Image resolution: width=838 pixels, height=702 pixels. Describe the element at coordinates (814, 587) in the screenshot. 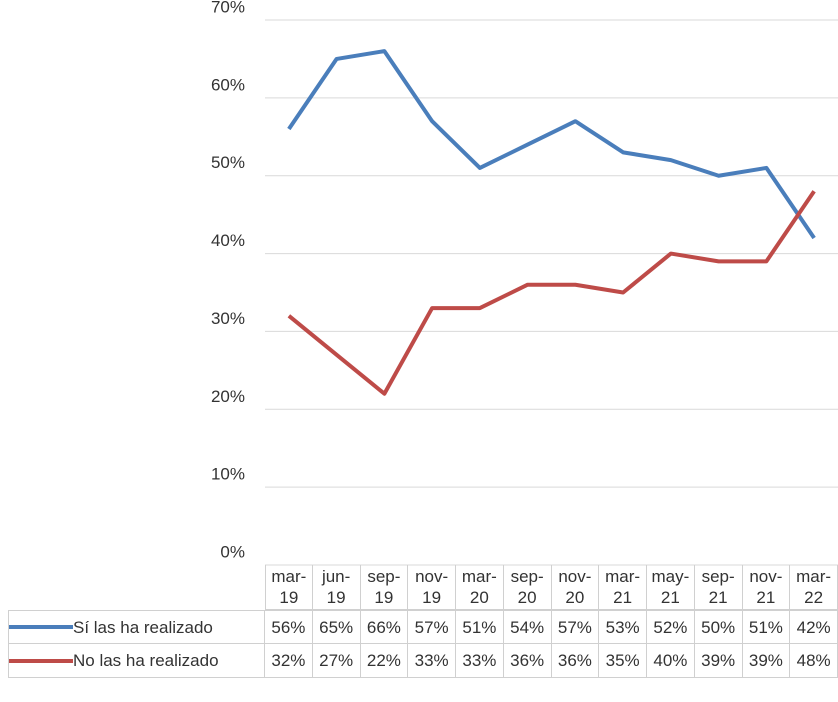

I see `category-cell: mar-22` at that location.